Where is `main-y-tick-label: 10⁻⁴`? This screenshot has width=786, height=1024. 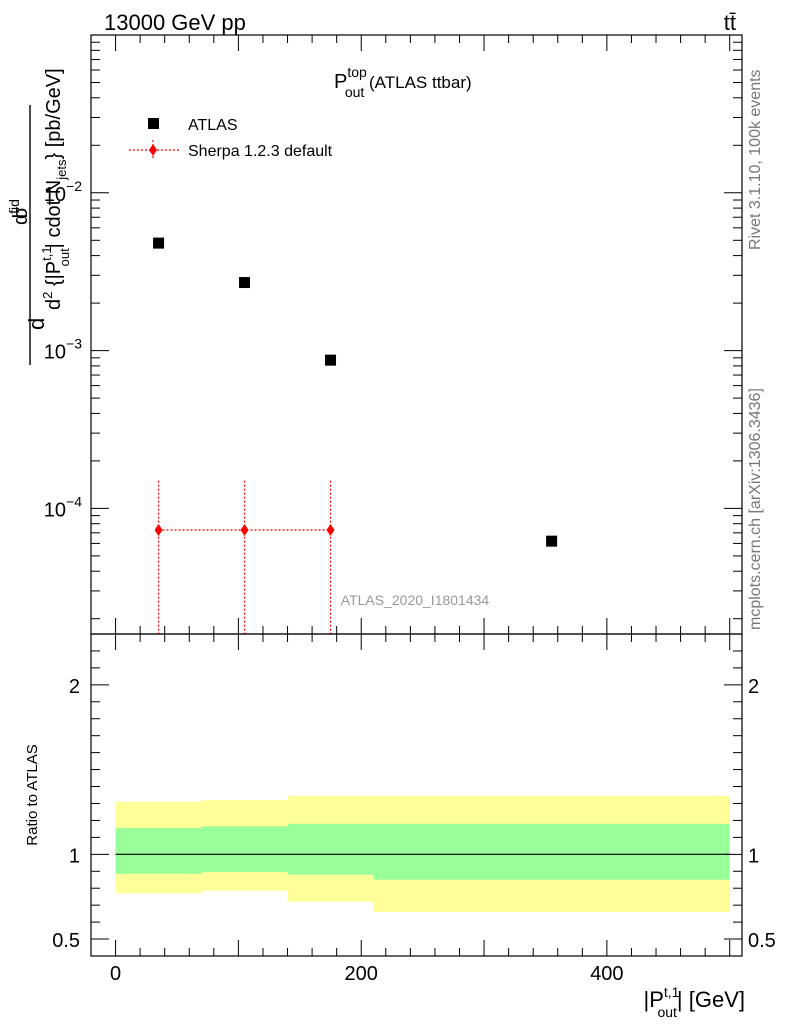 main-y-tick-label: 10⁻⁴ is located at coordinates (63, 507).